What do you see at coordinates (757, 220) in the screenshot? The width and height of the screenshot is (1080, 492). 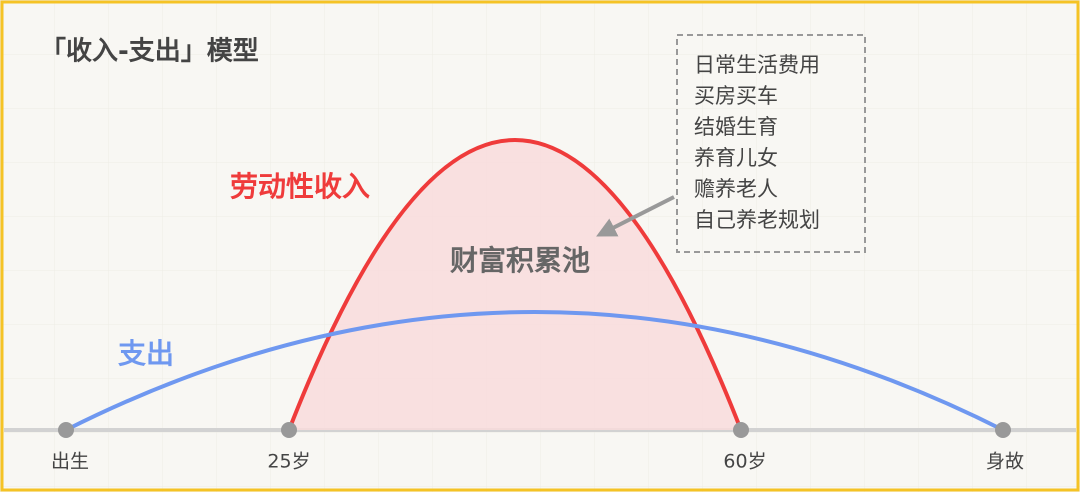 I see `expense-item: 自己养老规划` at bounding box center [757, 220].